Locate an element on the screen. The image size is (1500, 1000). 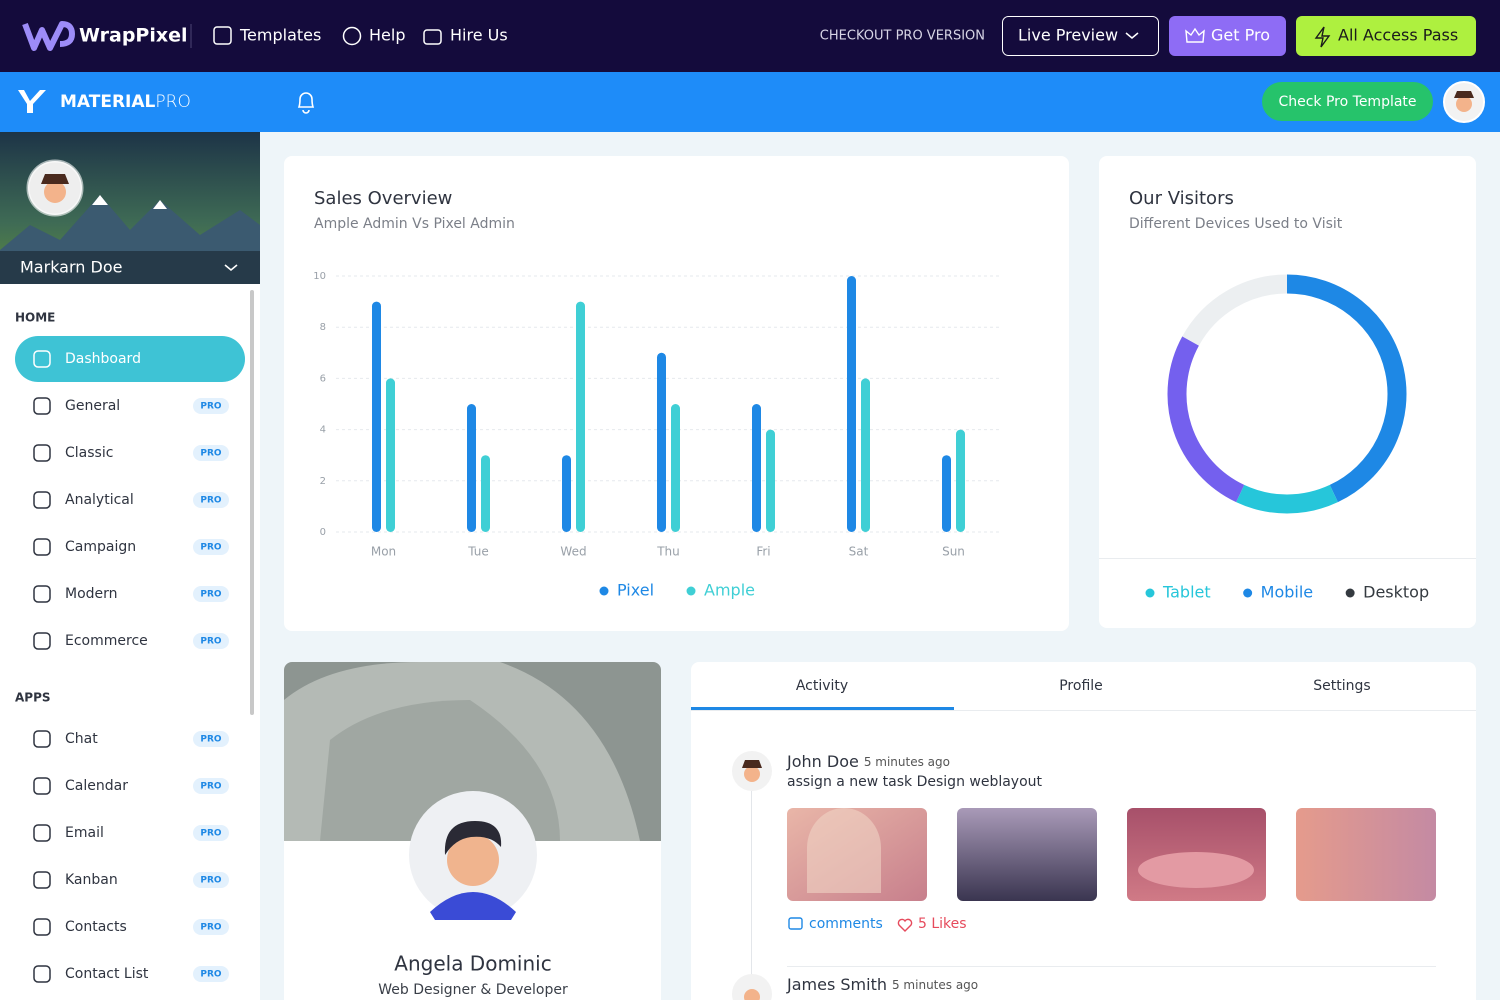
x-tick-label: Wed is located at coordinates (573, 552).